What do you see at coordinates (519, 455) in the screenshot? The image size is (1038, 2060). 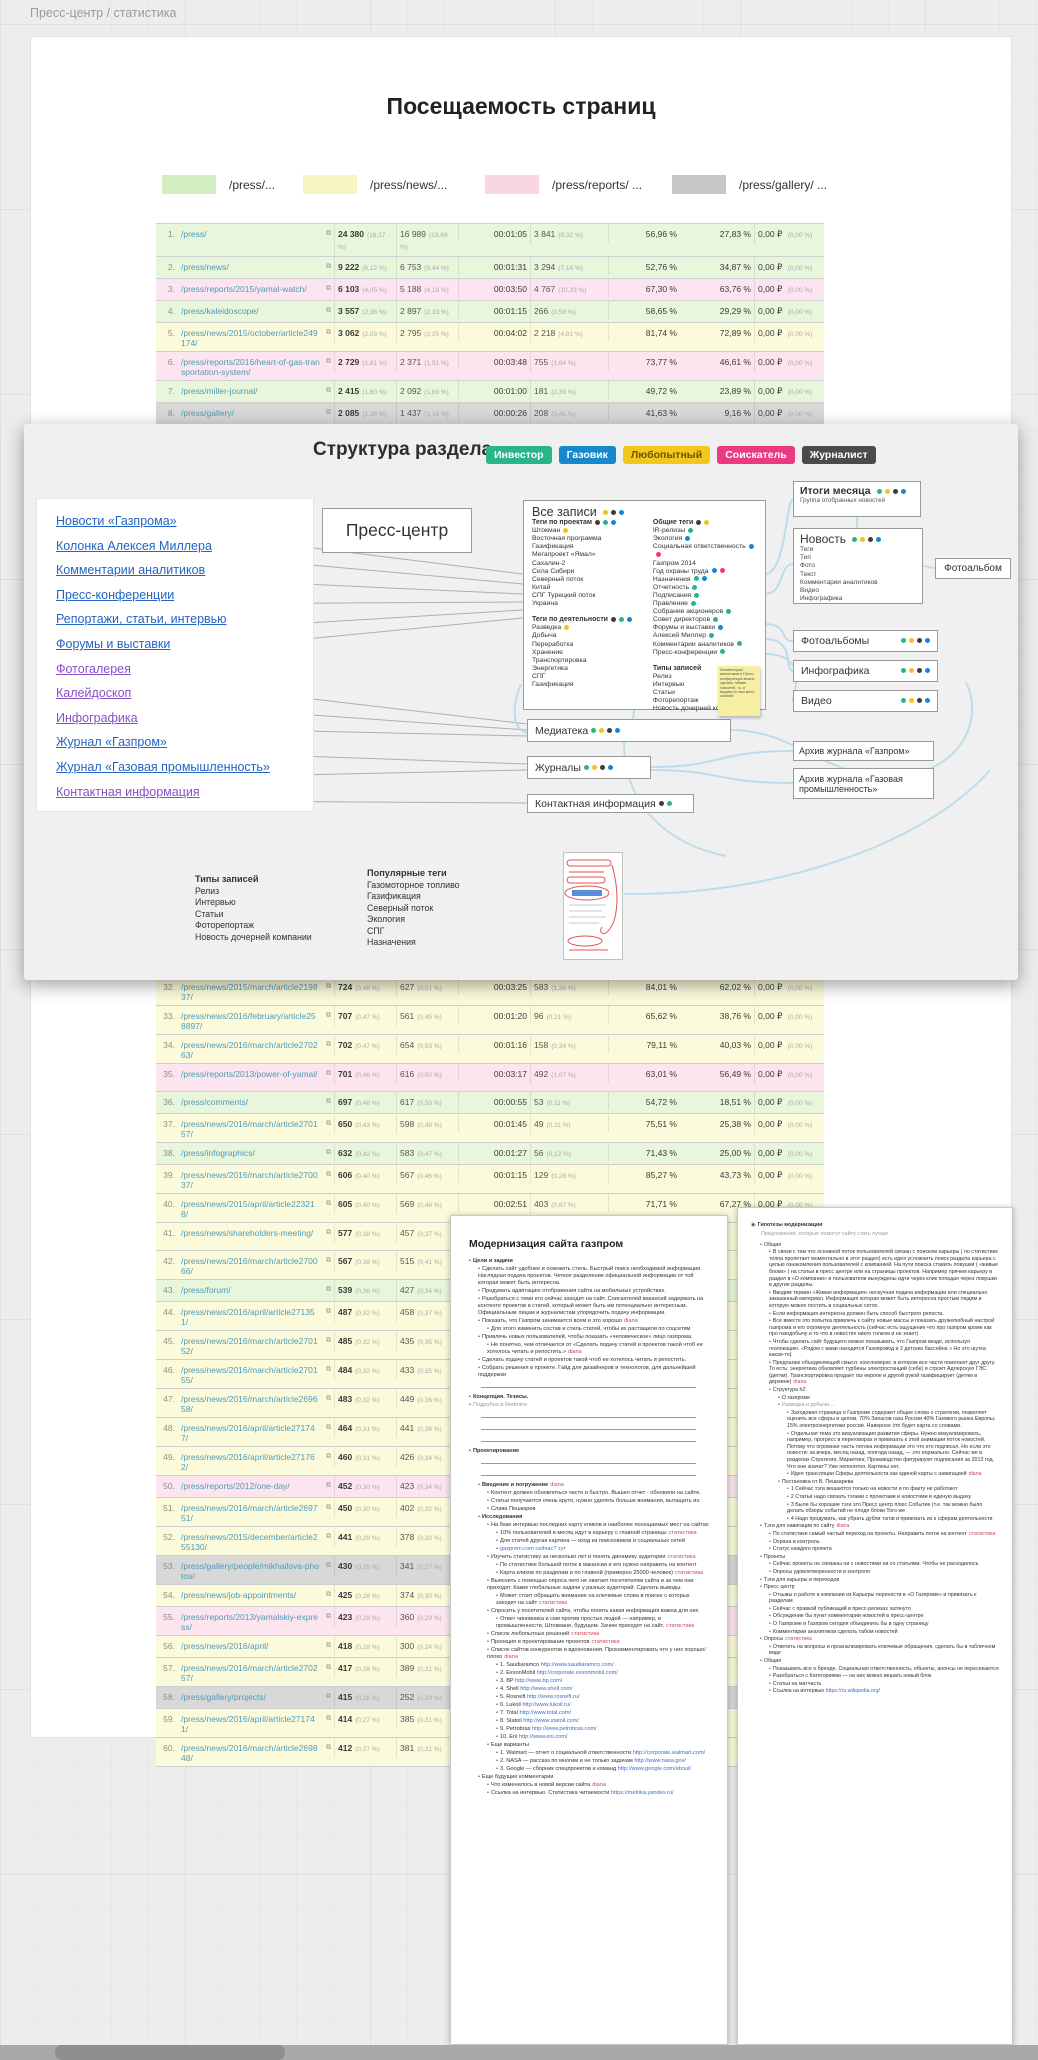 I see `persona-tag: Инвестор` at bounding box center [519, 455].